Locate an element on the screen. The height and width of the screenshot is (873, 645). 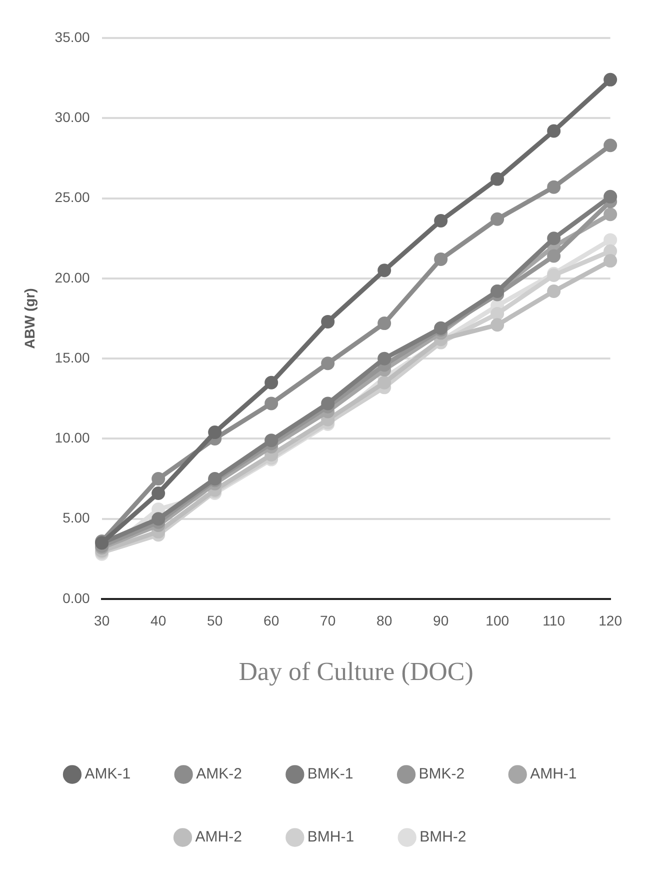
x-tick-label: 120 is located at coordinates (610, 620).